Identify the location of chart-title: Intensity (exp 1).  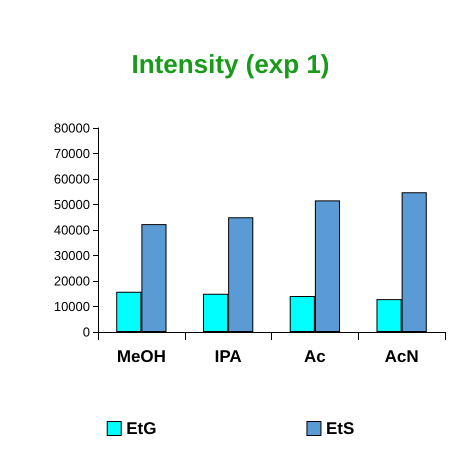
(231, 64).